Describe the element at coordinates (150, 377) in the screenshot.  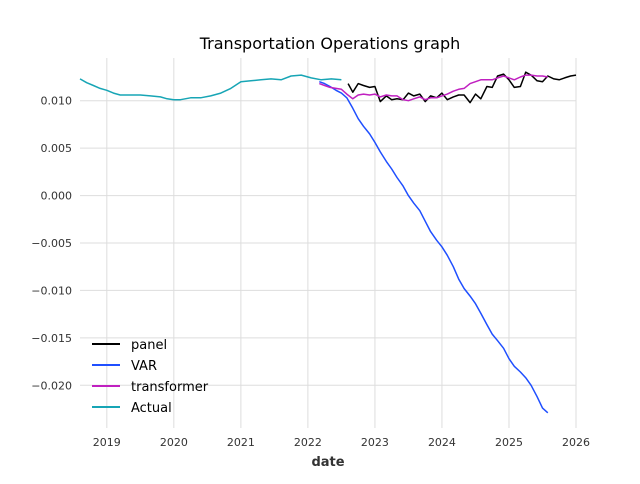
I see `legend: panel VAR transformer Actual` at that location.